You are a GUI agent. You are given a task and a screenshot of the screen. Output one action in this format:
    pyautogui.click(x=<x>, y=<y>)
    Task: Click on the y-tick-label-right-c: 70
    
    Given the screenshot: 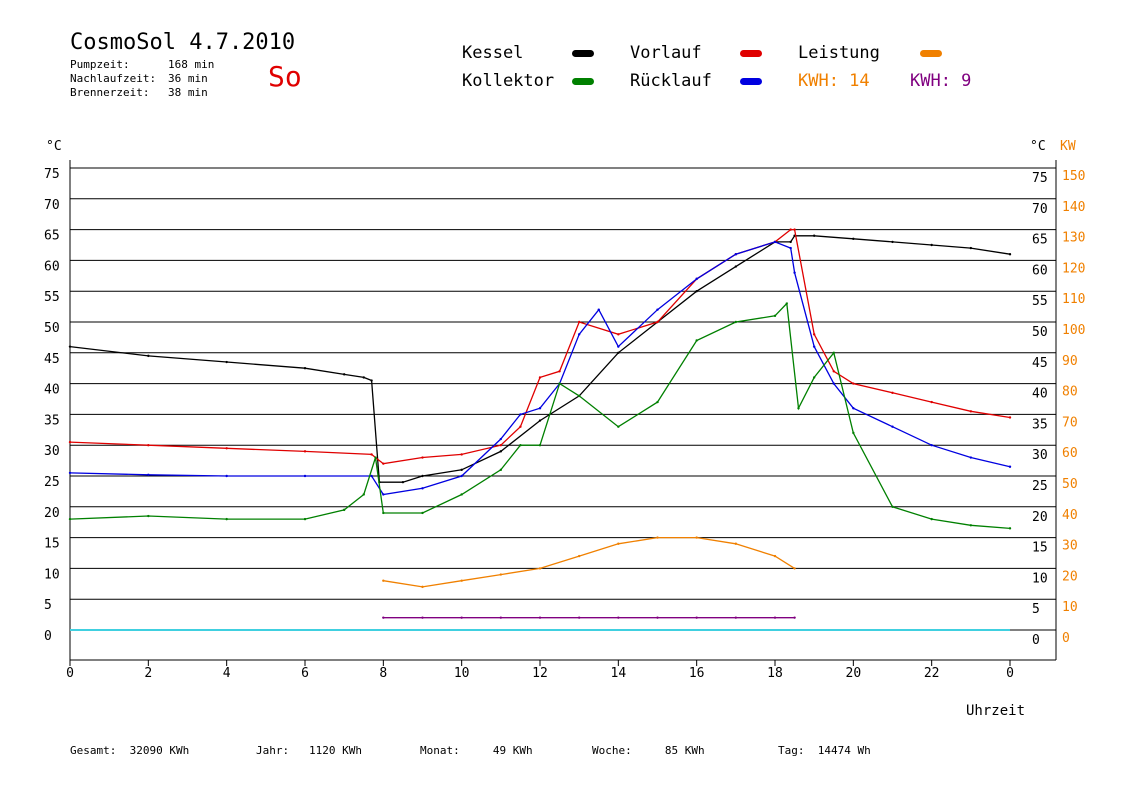 What is the action you would take?
    pyautogui.click(x=1040, y=209)
    